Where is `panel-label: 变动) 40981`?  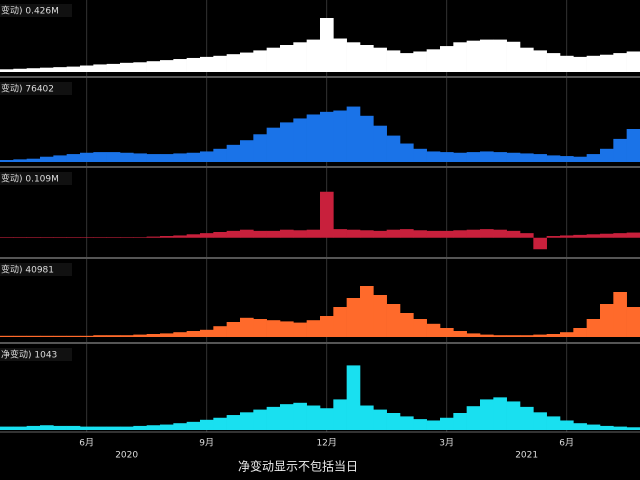
panel-label: 变动) 40981 is located at coordinates (27, 270).